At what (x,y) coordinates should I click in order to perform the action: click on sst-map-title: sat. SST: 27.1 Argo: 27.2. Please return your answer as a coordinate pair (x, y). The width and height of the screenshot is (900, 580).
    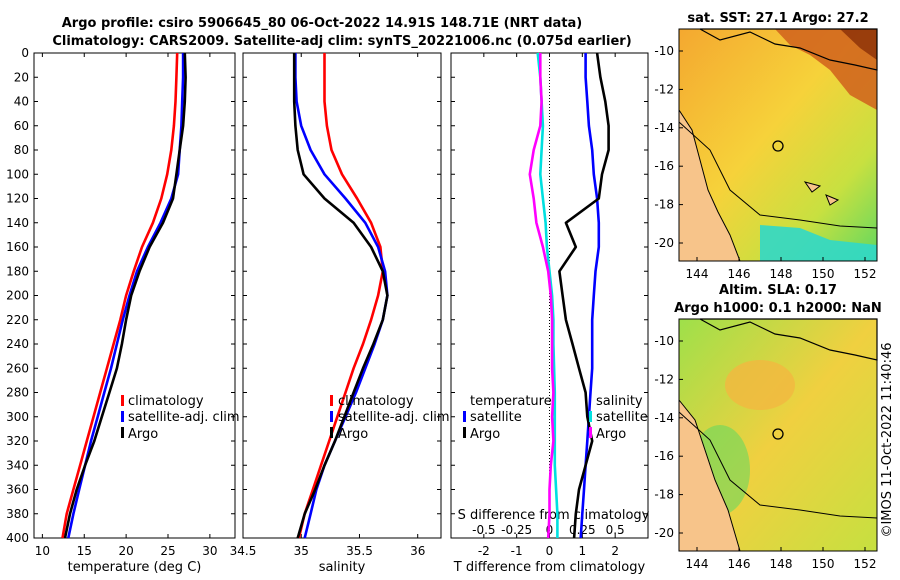
    Looking at the image, I should click on (777, 18).